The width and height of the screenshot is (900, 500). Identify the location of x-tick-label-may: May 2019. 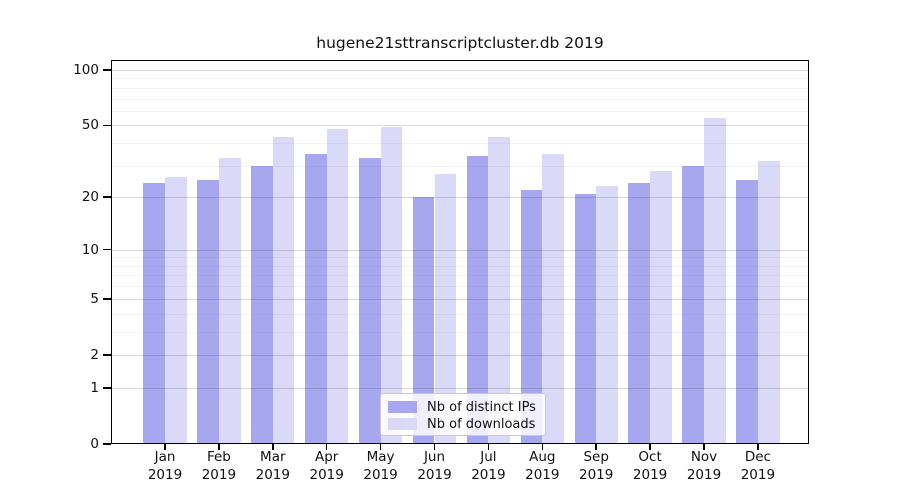
(380, 466).